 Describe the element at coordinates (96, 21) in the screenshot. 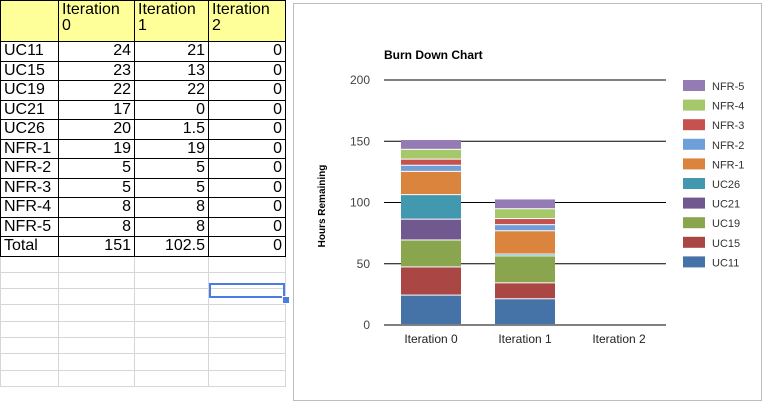

I see `header-cell: Iteration 0` at that location.